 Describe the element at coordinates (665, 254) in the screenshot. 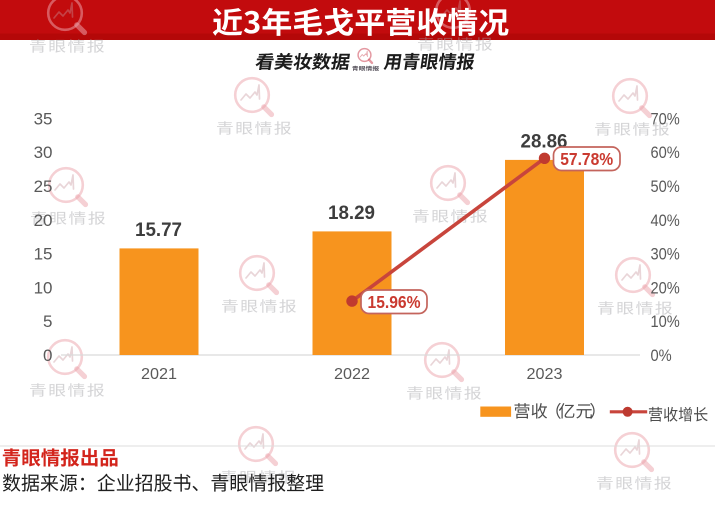

I see `svg-text: 30%` at that location.